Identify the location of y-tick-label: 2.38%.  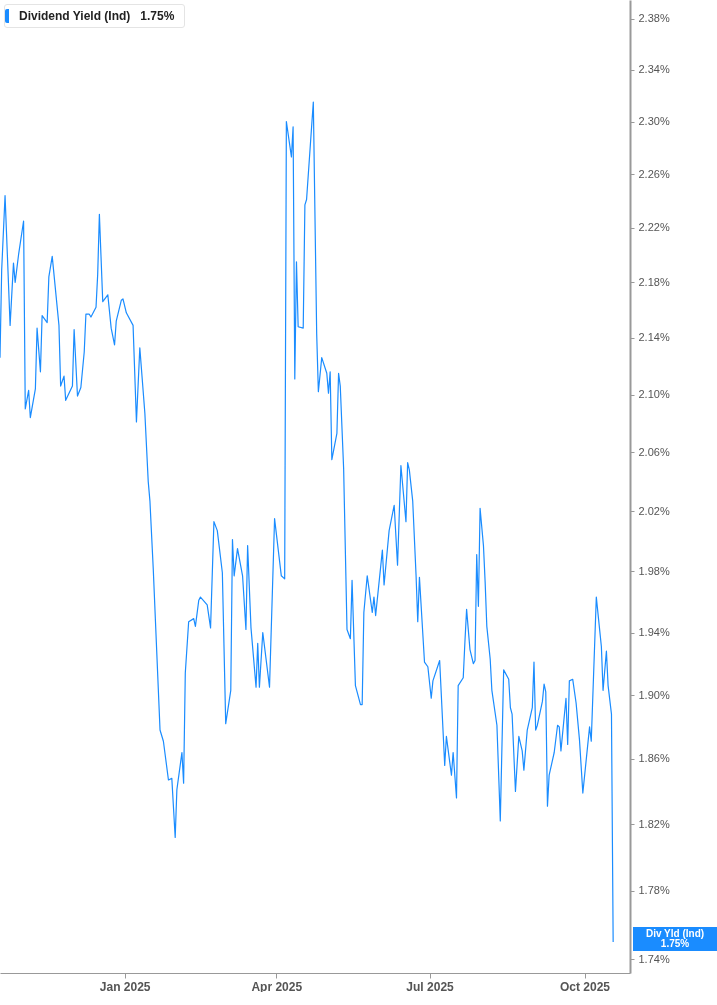
(654, 18).